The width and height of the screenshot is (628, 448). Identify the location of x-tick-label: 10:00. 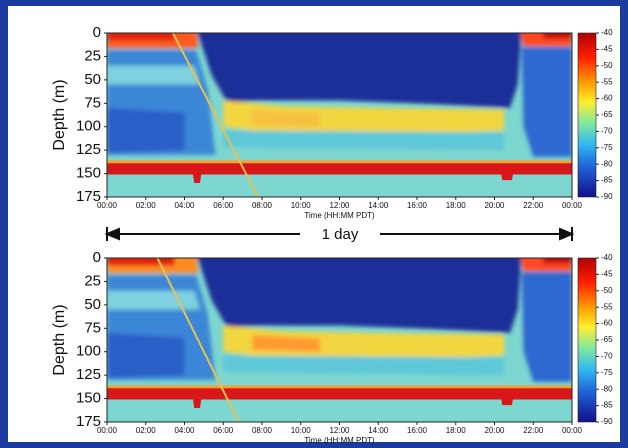
(301, 430).